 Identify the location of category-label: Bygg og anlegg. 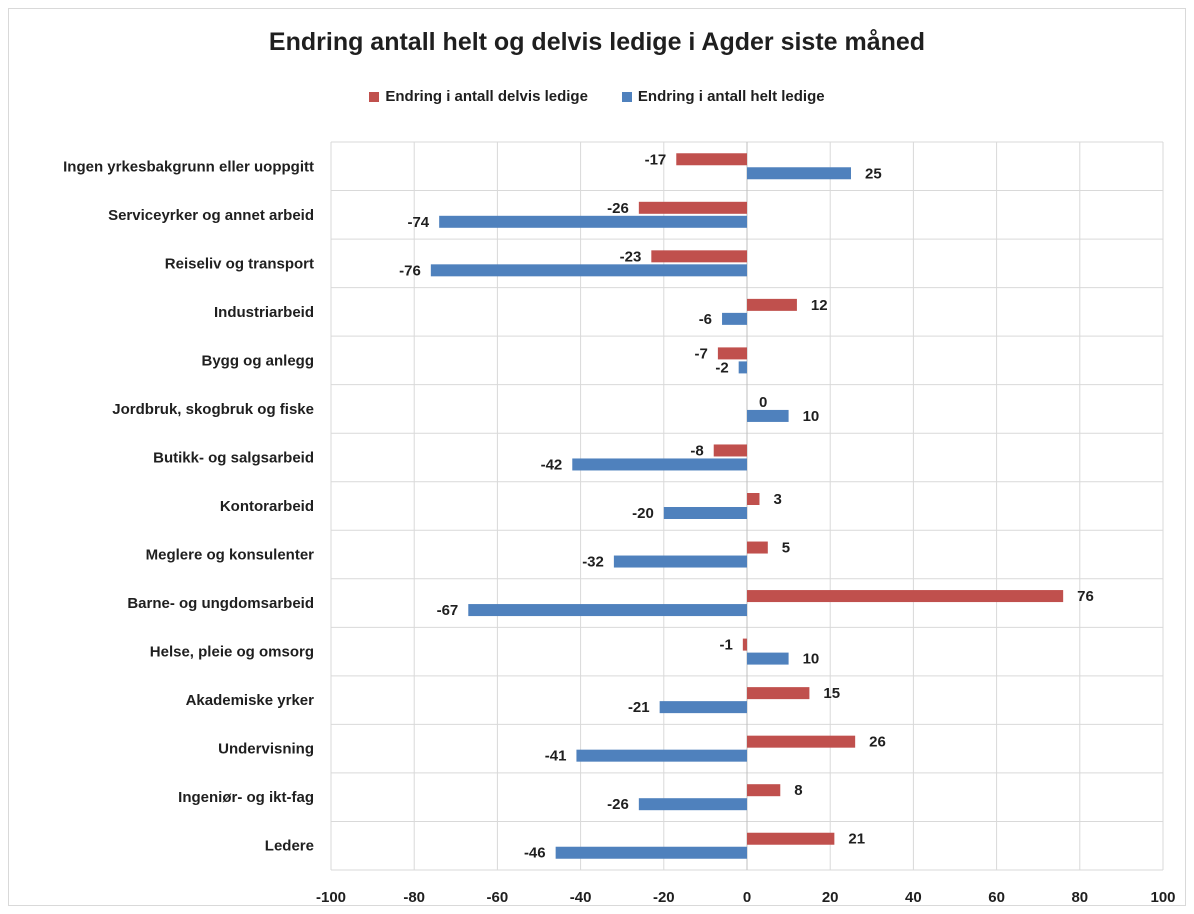
(258, 360).